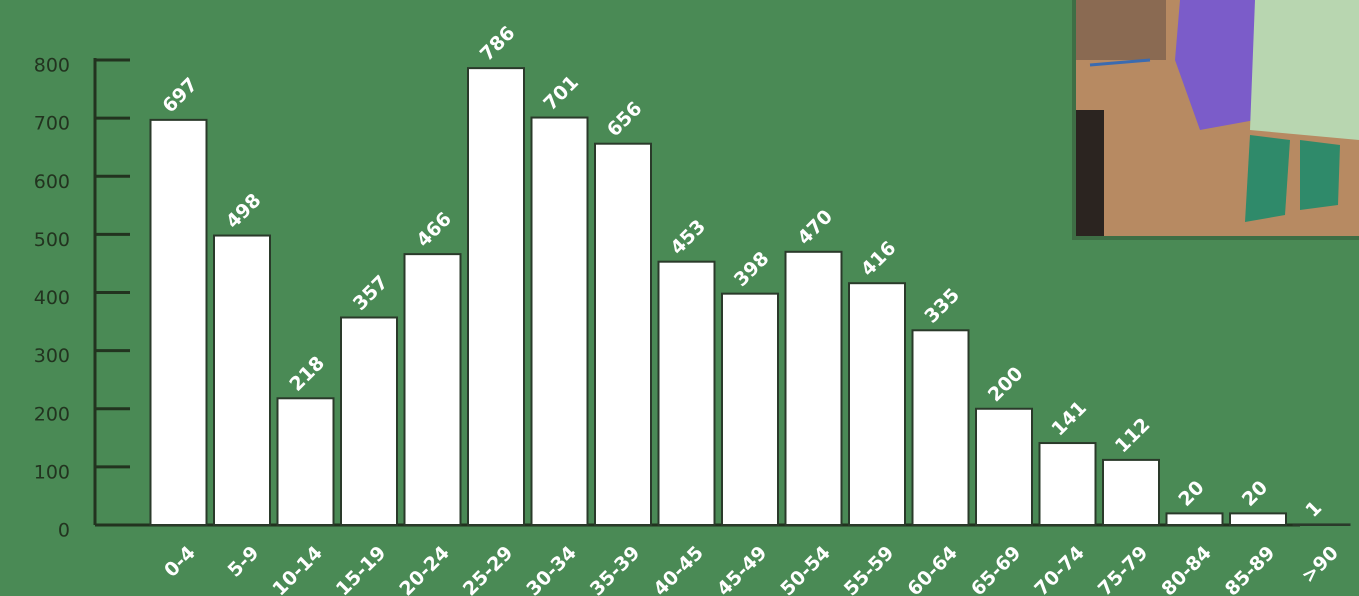  I want to click on y-tick-label: 200, so click(52, 414).